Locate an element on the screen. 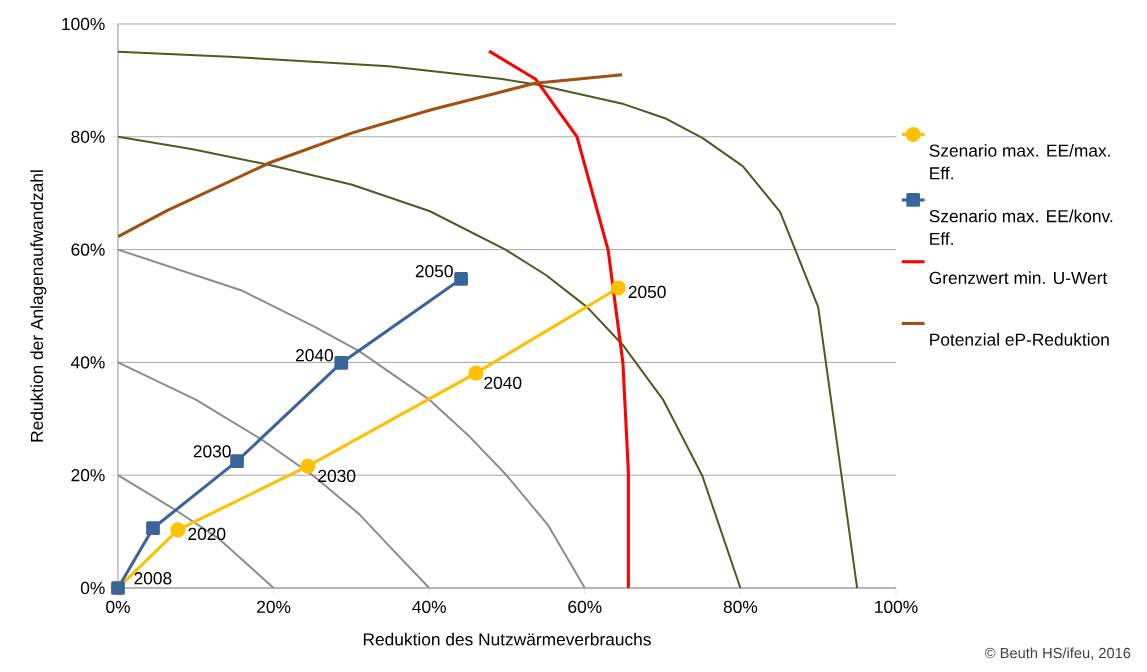 The height and width of the screenshot is (672, 1147). x-tick-label: 20% is located at coordinates (274, 606).